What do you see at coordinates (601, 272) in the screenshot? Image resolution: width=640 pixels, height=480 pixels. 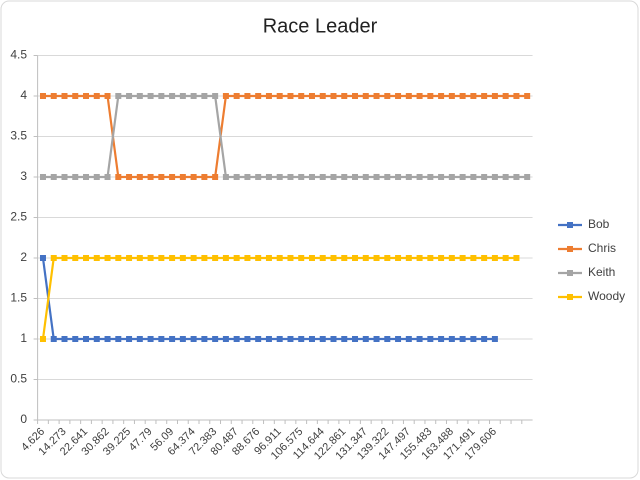 I see `legend-label: Keith` at bounding box center [601, 272].